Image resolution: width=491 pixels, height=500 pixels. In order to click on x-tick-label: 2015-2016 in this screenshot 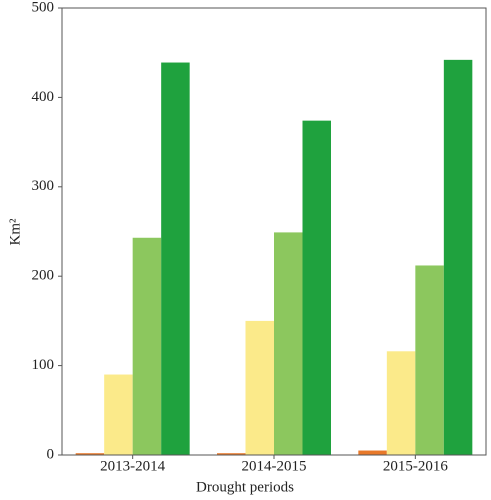, I will do `click(415, 466)`.